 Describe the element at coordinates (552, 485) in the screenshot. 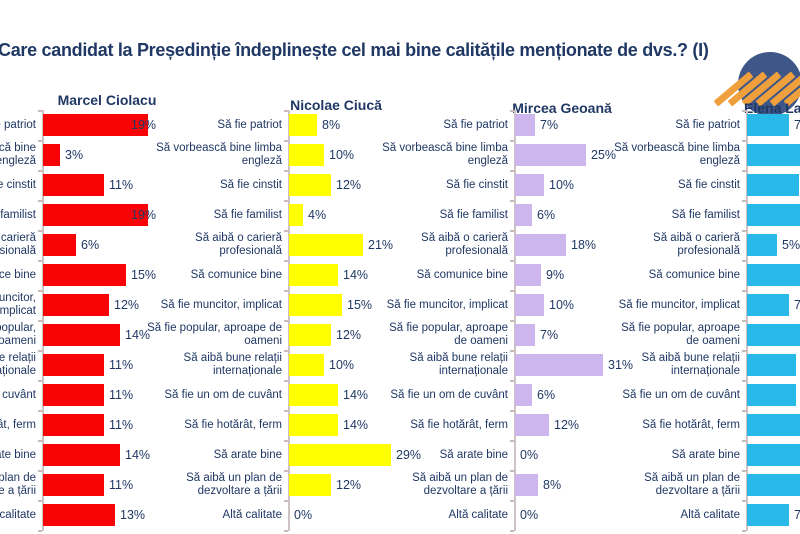

I see `value-label: 8%` at that location.